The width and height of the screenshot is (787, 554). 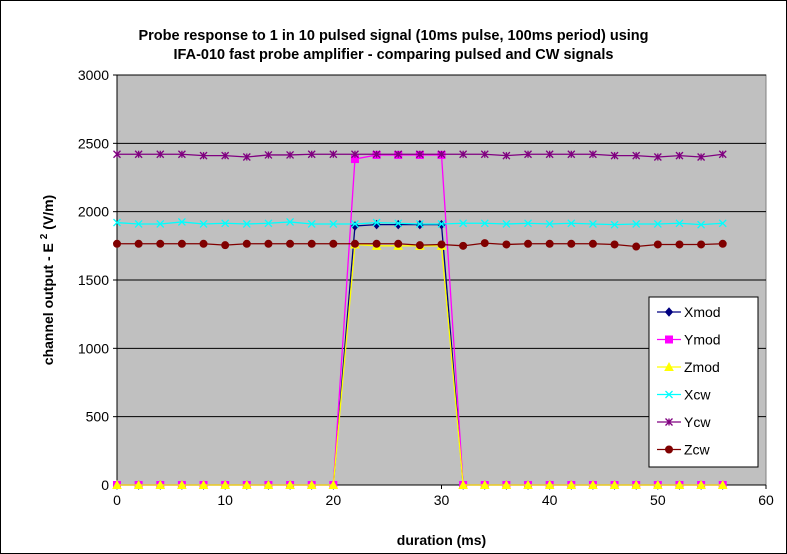 I want to click on series-zcw, so click(x=420, y=245).